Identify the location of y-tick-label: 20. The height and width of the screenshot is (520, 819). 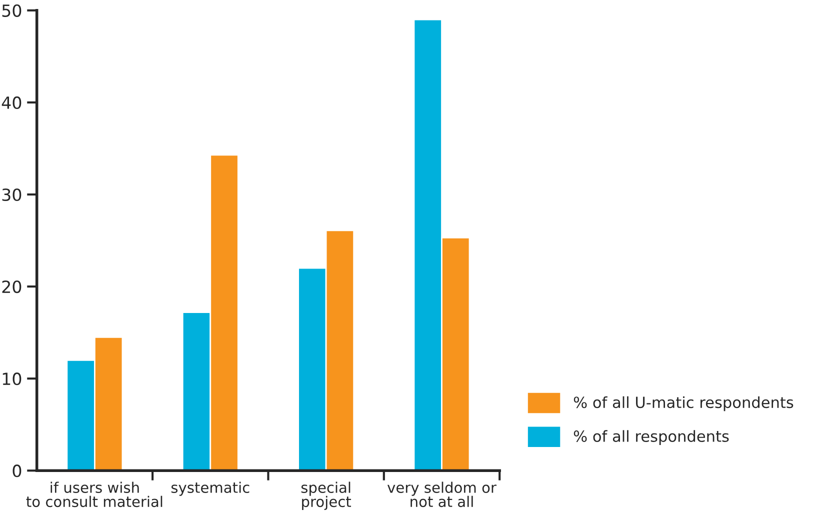
(12, 287).